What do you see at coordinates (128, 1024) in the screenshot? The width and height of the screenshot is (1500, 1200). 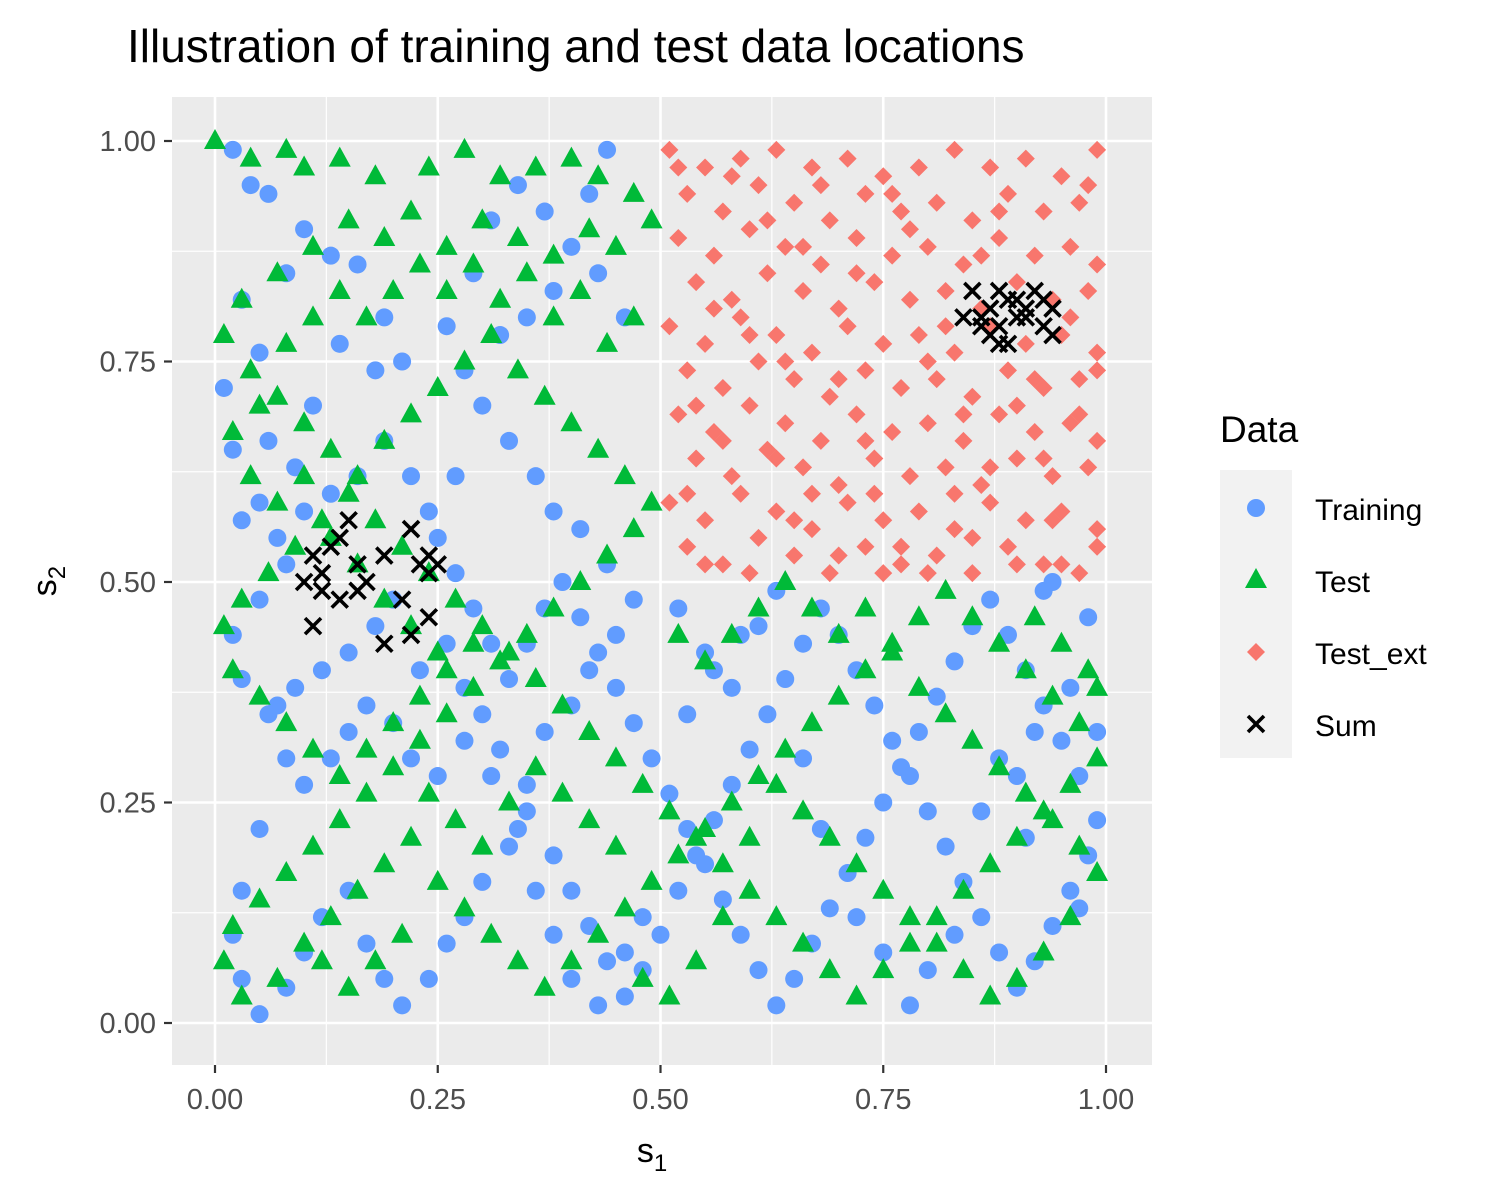 I see `y-tick-label: 0.00` at bounding box center [128, 1024].